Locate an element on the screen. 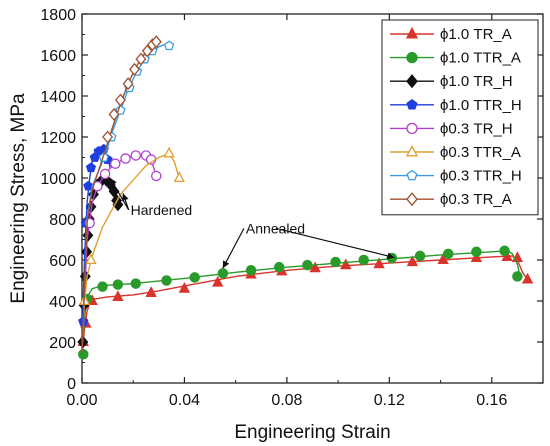  legend-item: ϕ0.3 TTR_H is located at coordinates (456, 176).